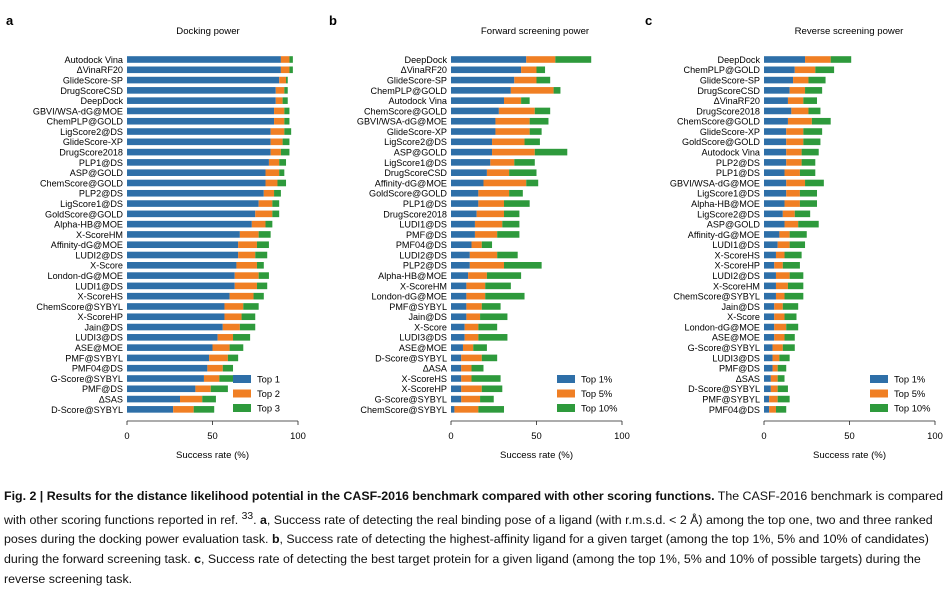 This screenshot has height=589, width=951. What do you see at coordinates (91, 153) in the screenshot?
I see `panel-a-category-label: DrugScore2018` at bounding box center [91, 153].